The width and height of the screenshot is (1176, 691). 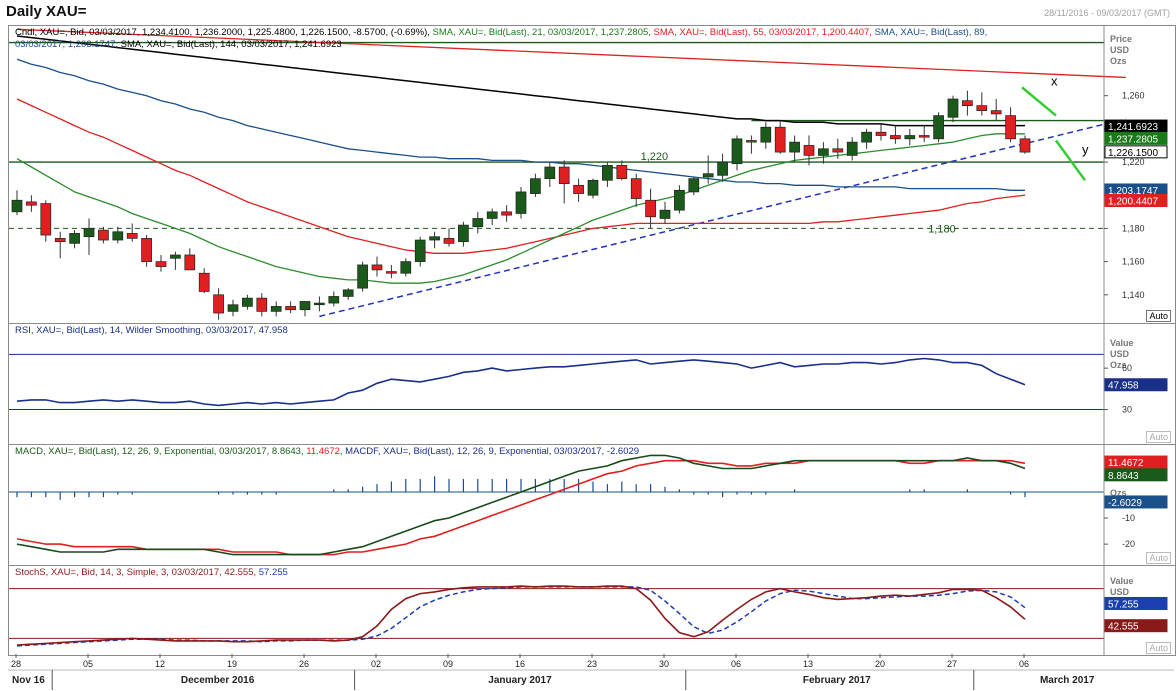 I want to click on macd-last-value-2-bg, so click(x=1136, y=502).